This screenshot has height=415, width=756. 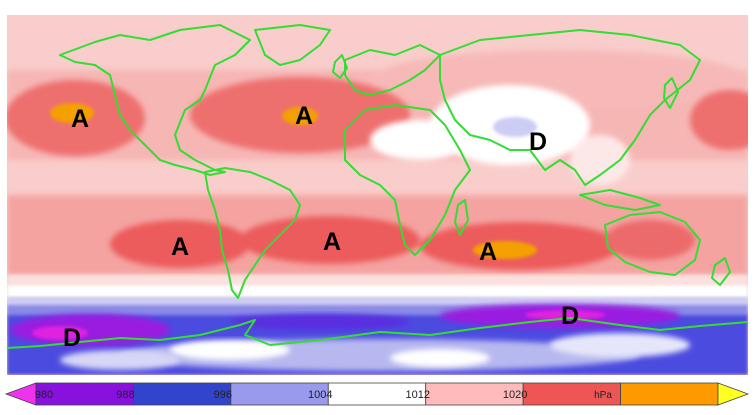 What do you see at coordinates (671, 93) in the screenshot?
I see `coastline-japan` at bounding box center [671, 93].